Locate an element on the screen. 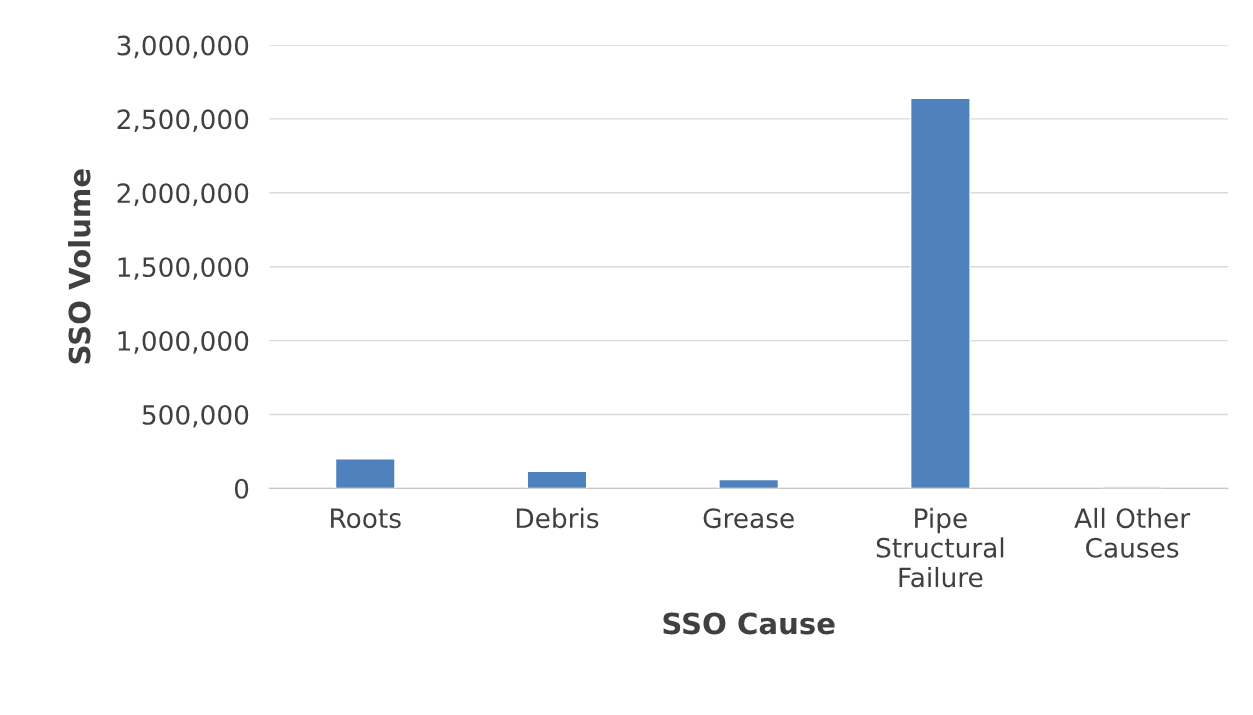 This screenshot has height=715, width=1253. y-tick-label: 0 is located at coordinates (241, 488).